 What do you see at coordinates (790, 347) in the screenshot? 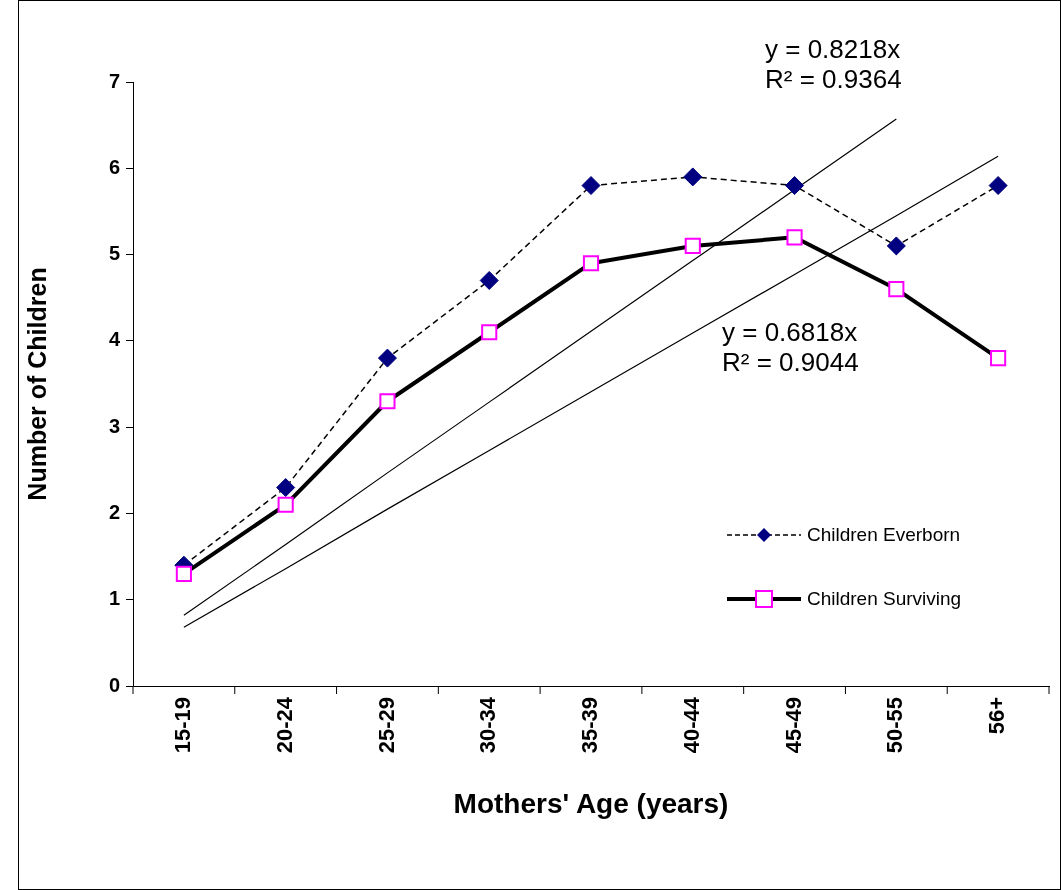
I see `annotation: y = 0.6818x R² = 0.9044` at bounding box center [790, 347].